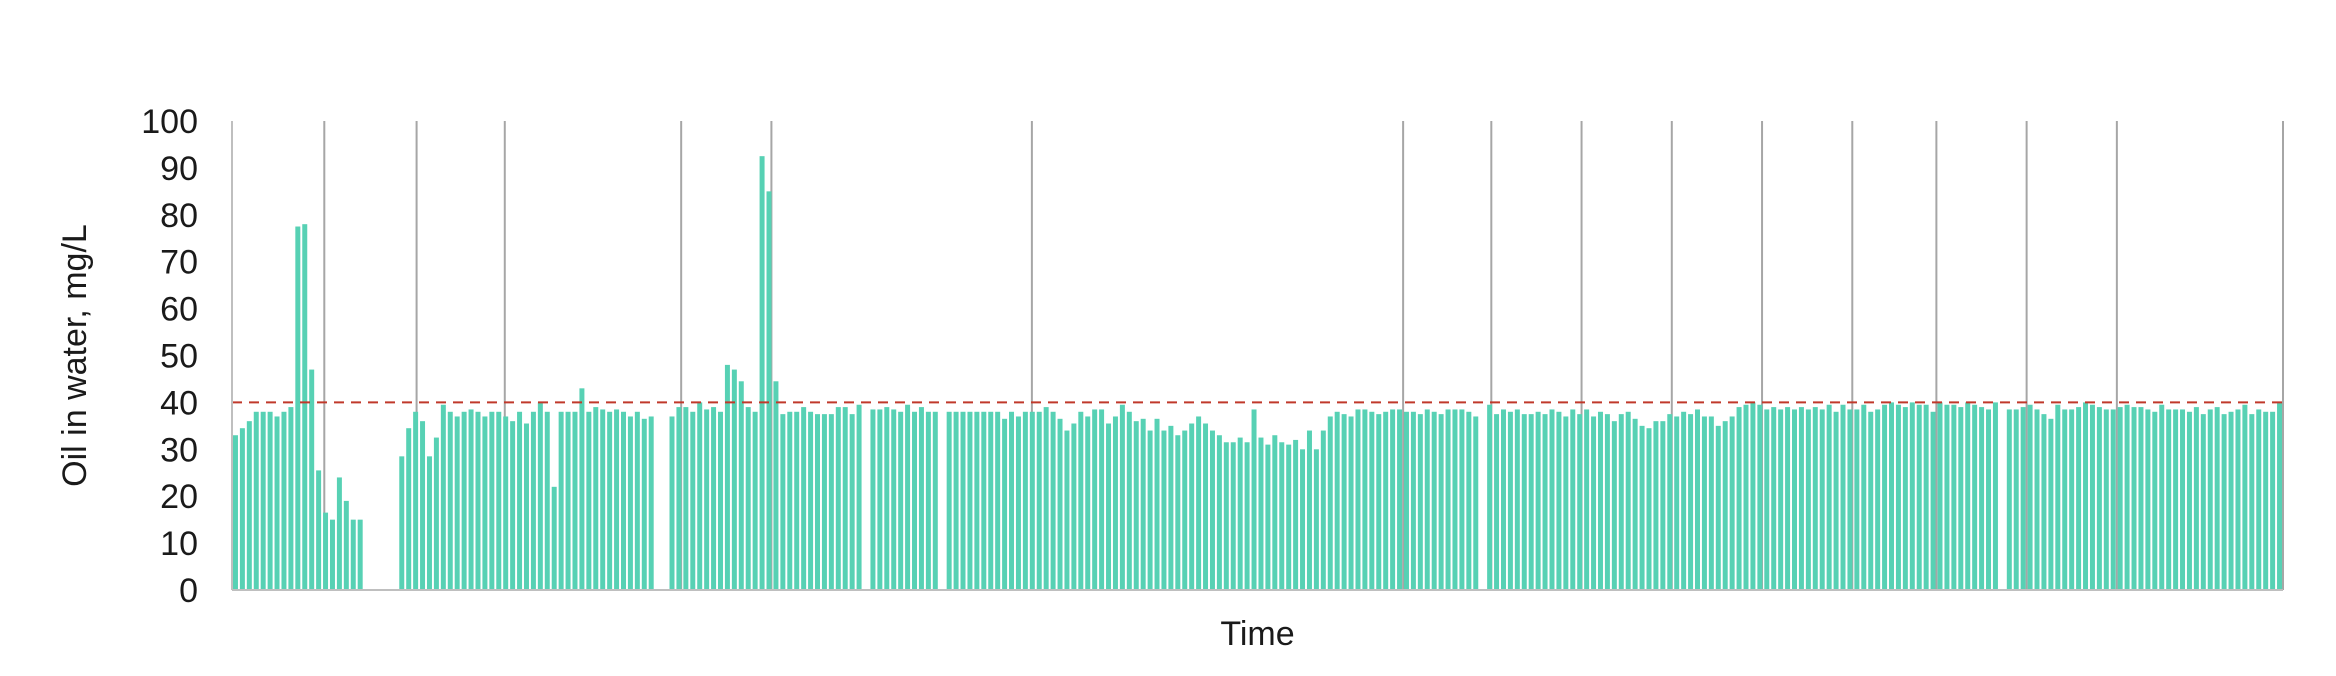  I want to click on y-tick-label-70: 70, so click(179, 263).